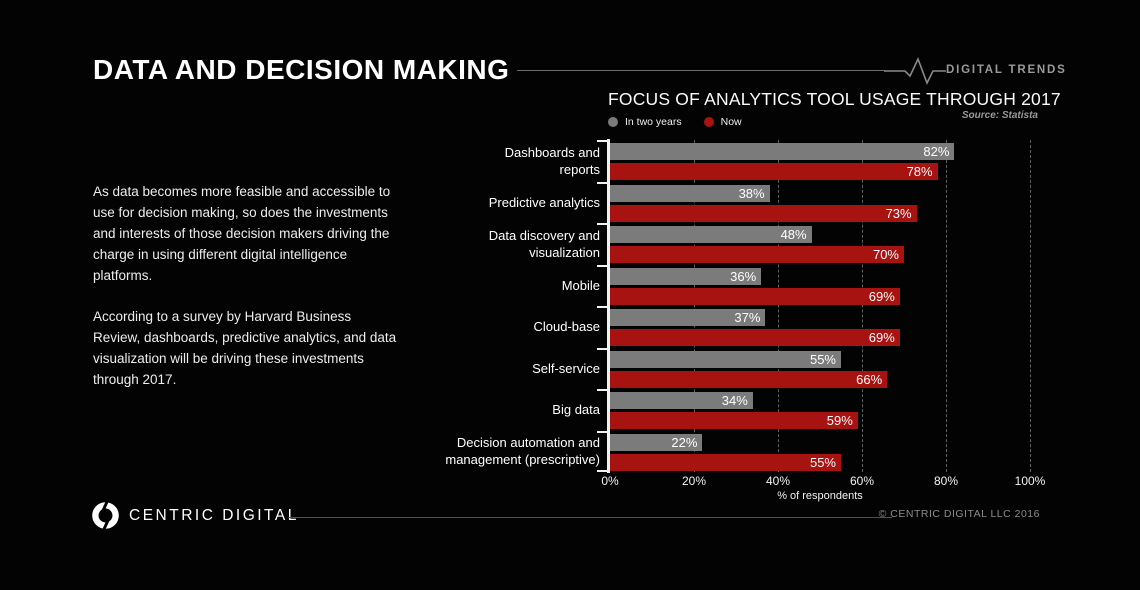  What do you see at coordinates (711, 234) in the screenshot?
I see `bar-in-two-years: 48%` at bounding box center [711, 234].